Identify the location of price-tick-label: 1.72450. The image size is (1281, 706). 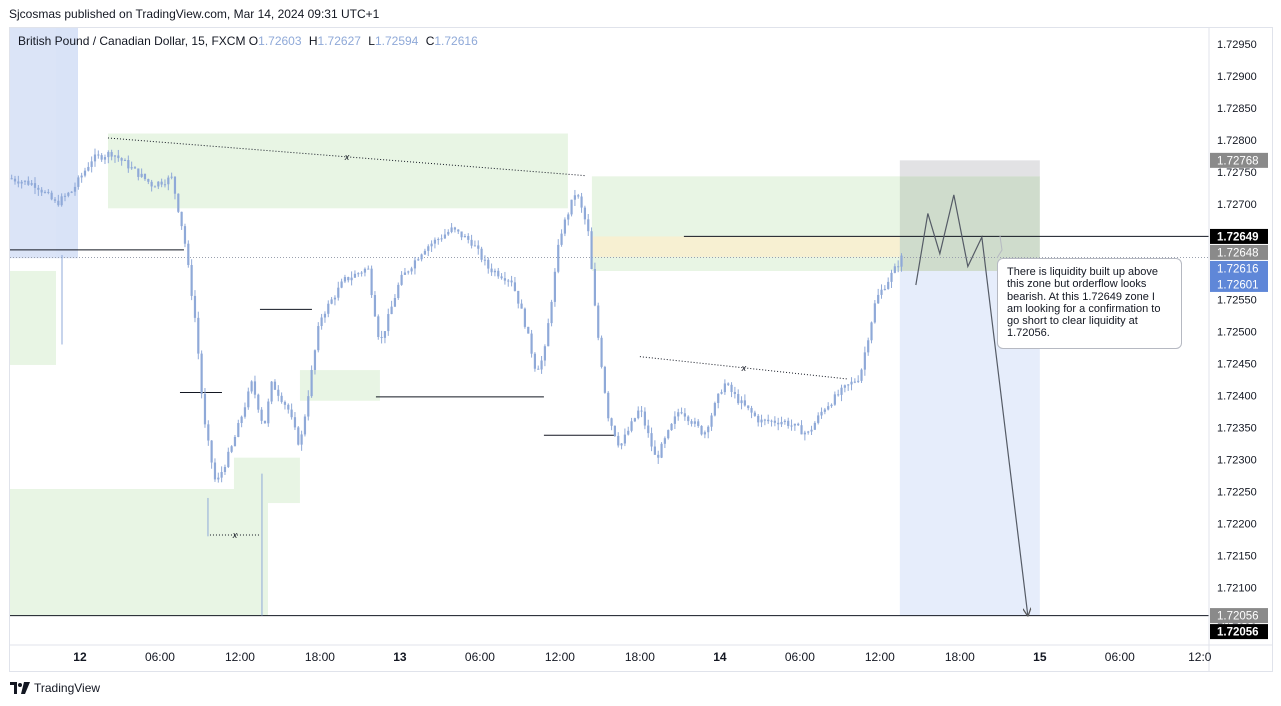
(1237, 365).